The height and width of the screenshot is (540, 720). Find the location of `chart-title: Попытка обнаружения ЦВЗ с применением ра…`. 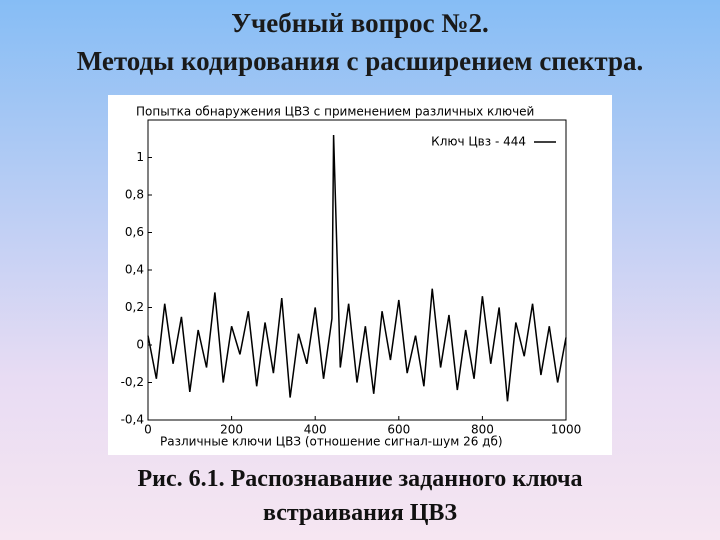

chart-title: Попытка обнаружения ЦВЗ с применением ра… is located at coordinates (335, 112).